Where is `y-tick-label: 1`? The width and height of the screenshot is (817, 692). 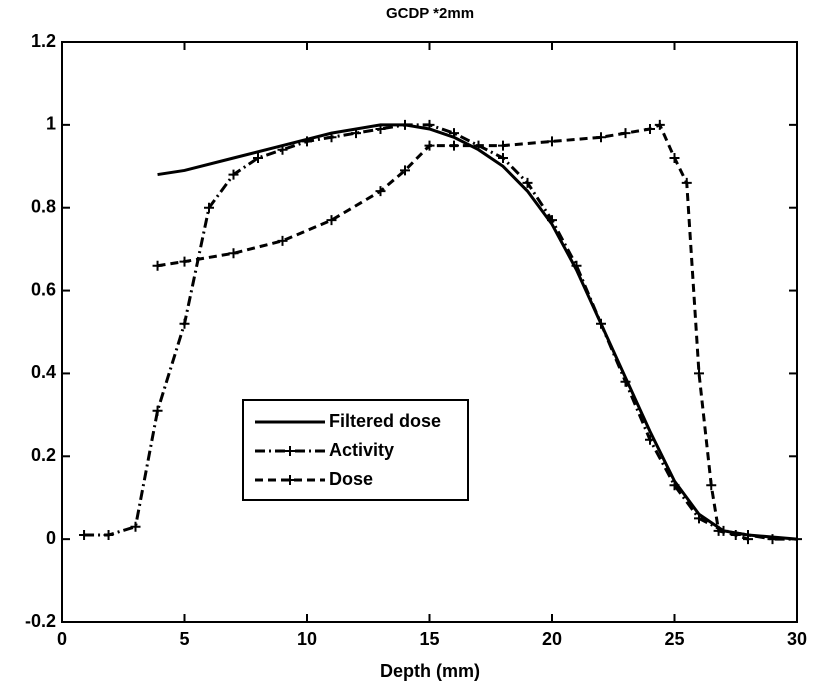 y-tick-label: 1 is located at coordinates (51, 124).